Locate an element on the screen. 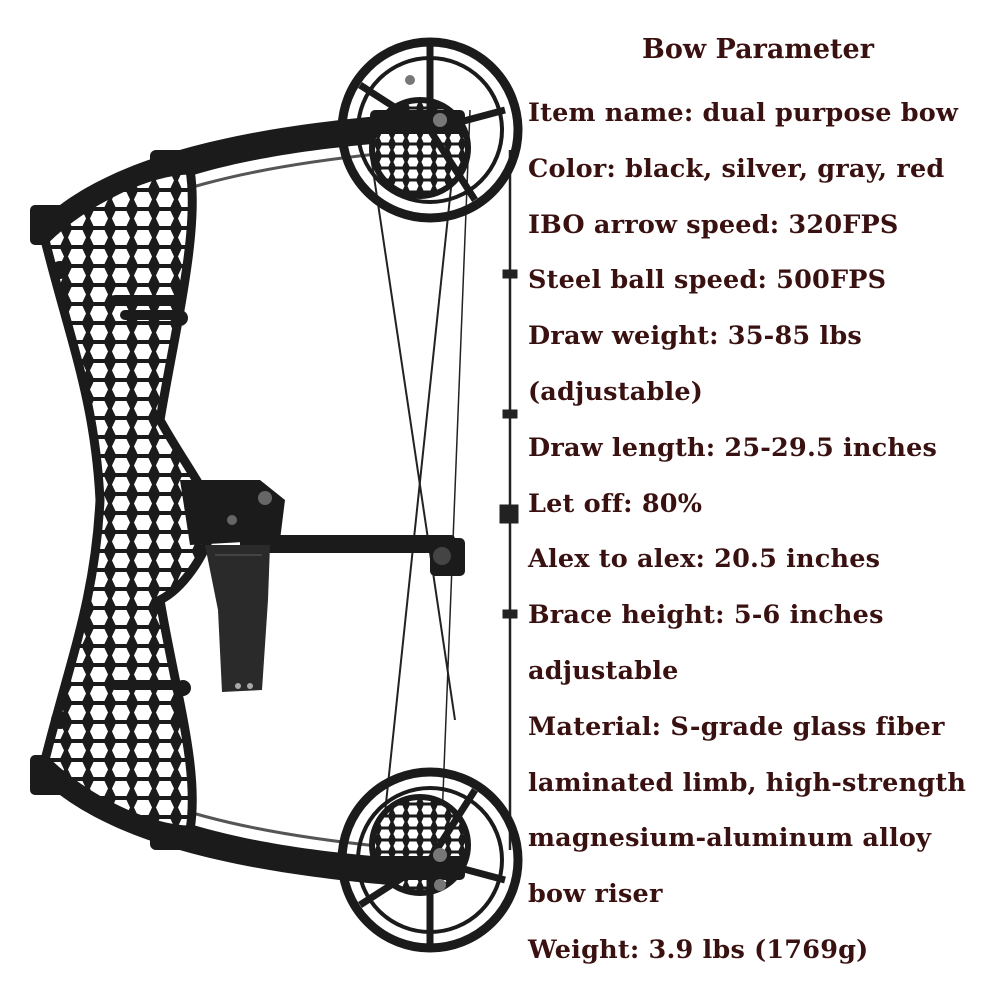 Image resolution: width=1000 pixels, height=1000 pixels. param-item-name: Item name: dual purpose bow is located at coordinates (743, 113).